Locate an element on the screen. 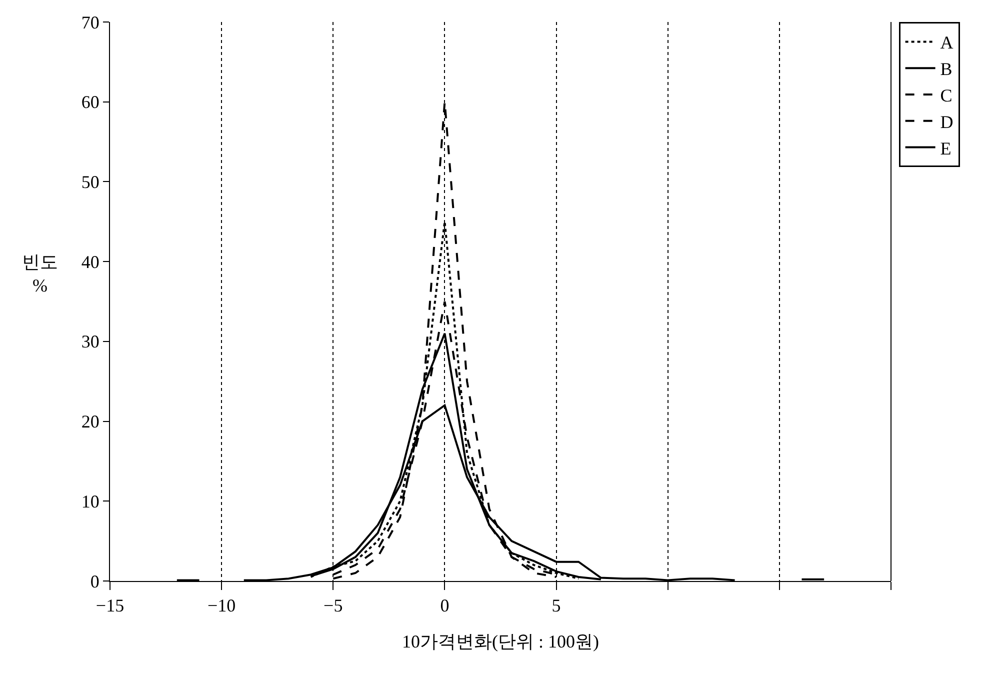 The width and height of the screenshot is (981, 681). x-tick-label: −10 is located at coordinates (221, 606).